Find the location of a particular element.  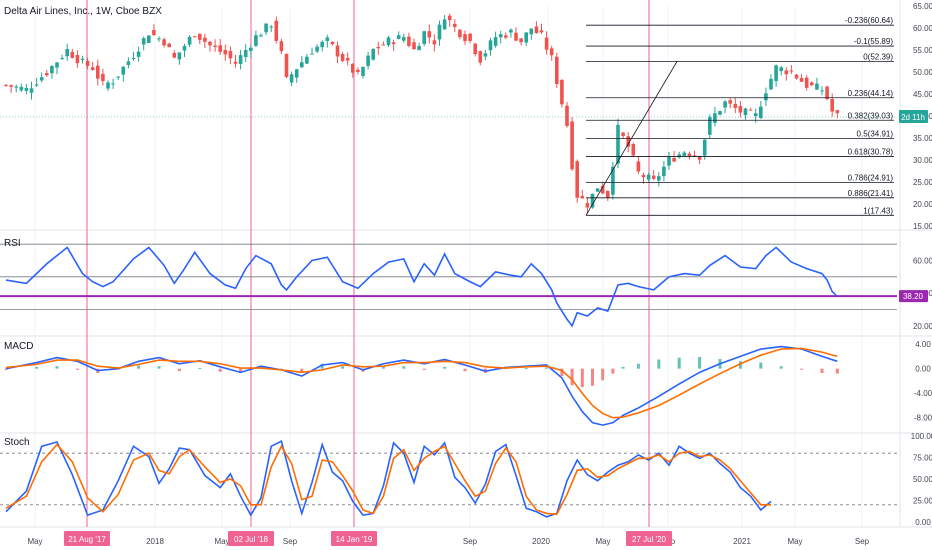

macd-axis-label: -4.00 is located at coordinates (923, 393).